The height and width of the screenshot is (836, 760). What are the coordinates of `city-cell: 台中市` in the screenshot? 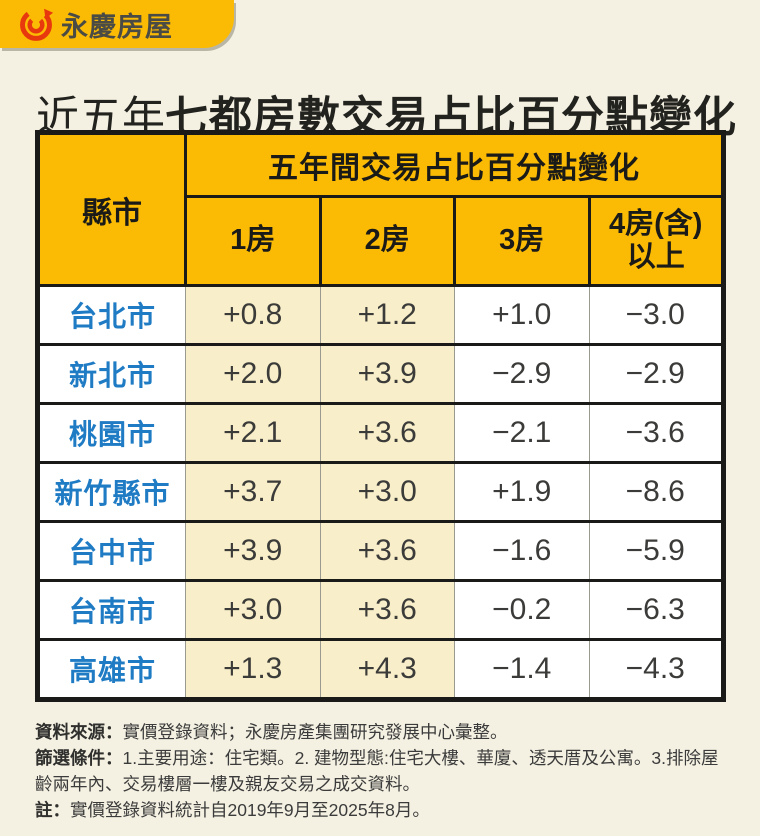 It's located at (111, 551).